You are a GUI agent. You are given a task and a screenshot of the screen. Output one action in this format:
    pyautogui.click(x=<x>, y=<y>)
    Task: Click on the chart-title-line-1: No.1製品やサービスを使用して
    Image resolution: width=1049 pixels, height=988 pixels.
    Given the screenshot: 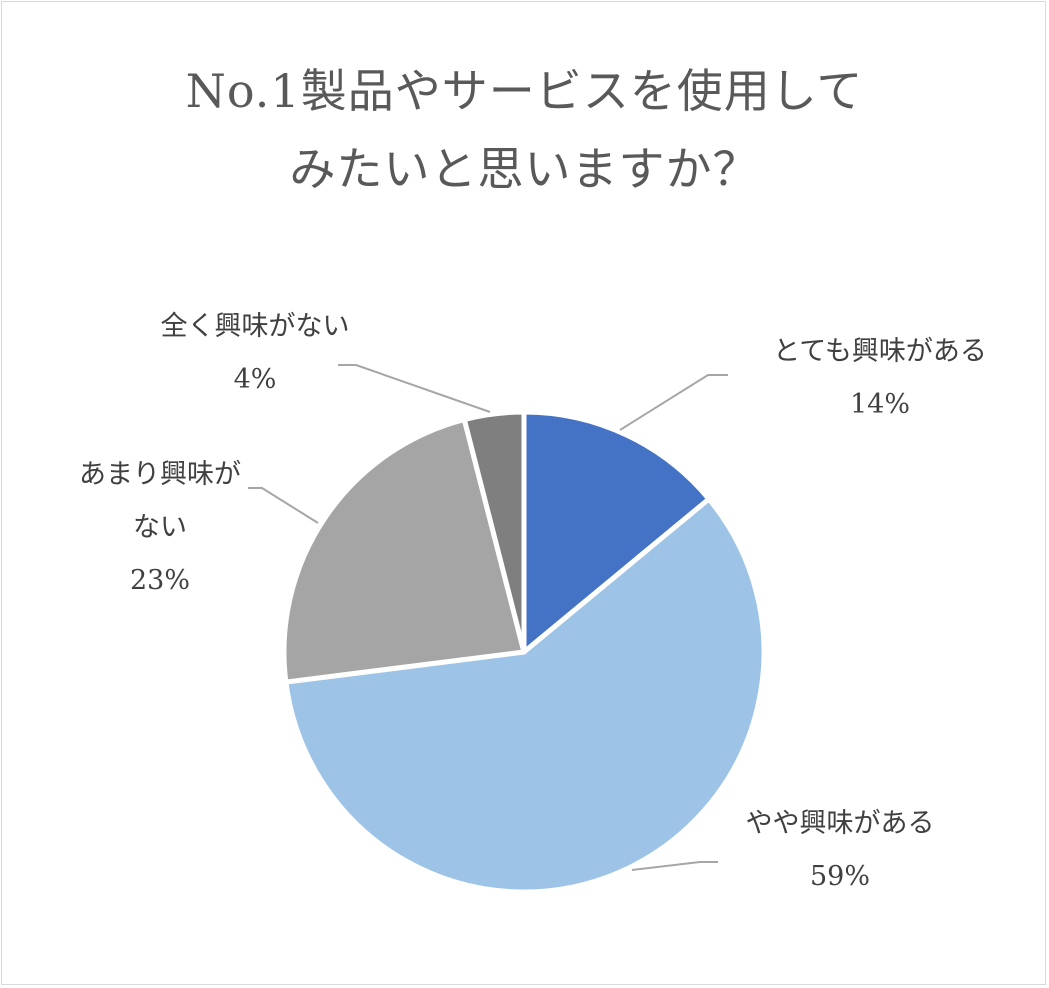 What is the action you would take?
    pyautogui.click(x=524, y=91)
    